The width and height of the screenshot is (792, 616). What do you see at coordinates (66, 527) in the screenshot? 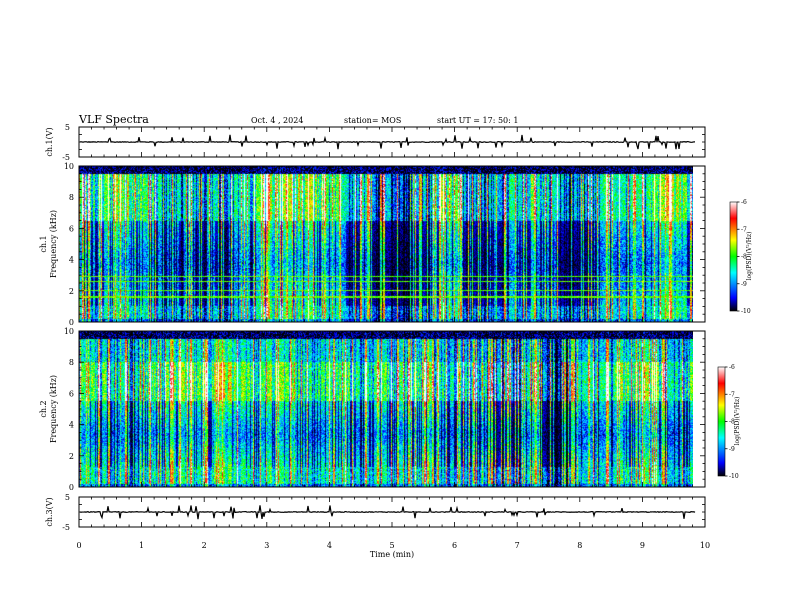
I see `ch3-ytick-bottom: -5` at bounding box center [66, 527].